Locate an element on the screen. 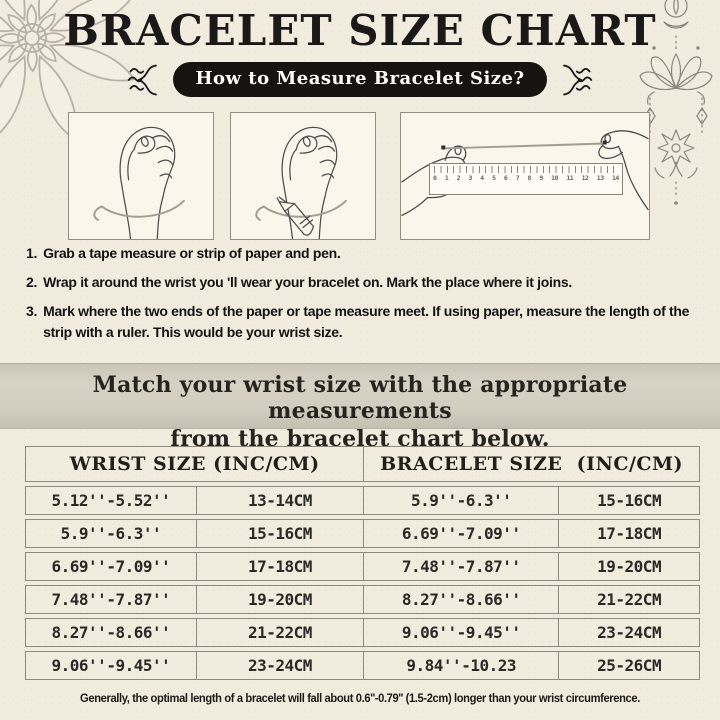  bracelet-inch-cell: 7.48''-7.87'' is located at coordinates (461, 566).